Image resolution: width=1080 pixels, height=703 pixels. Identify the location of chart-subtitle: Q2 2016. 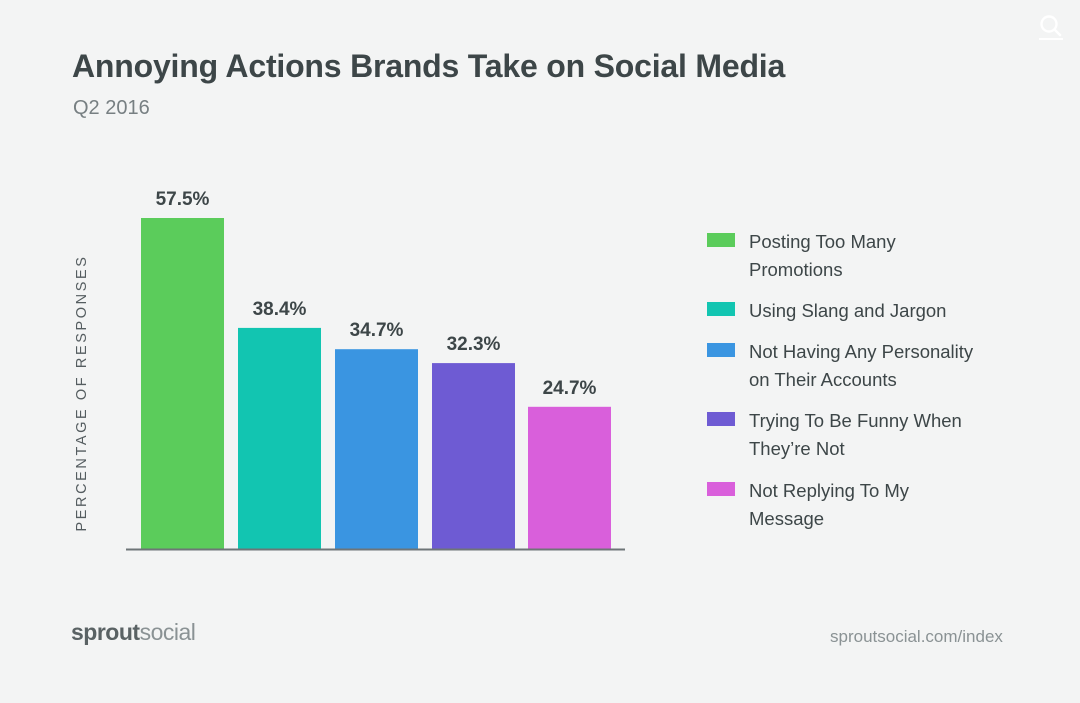
(111, 108).